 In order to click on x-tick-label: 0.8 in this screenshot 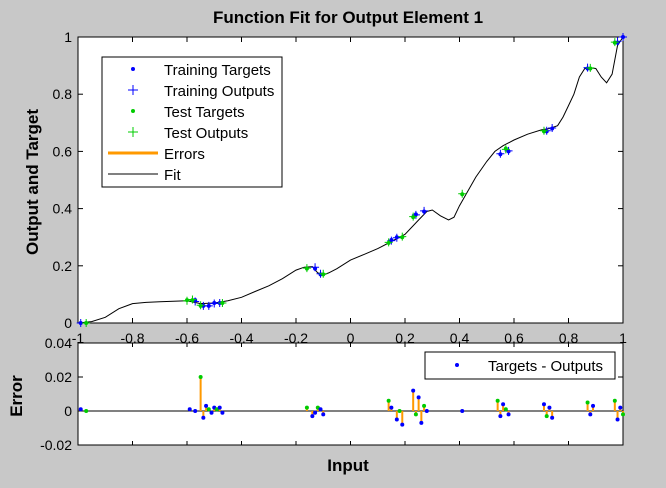, I will do `click(569, 338)`.